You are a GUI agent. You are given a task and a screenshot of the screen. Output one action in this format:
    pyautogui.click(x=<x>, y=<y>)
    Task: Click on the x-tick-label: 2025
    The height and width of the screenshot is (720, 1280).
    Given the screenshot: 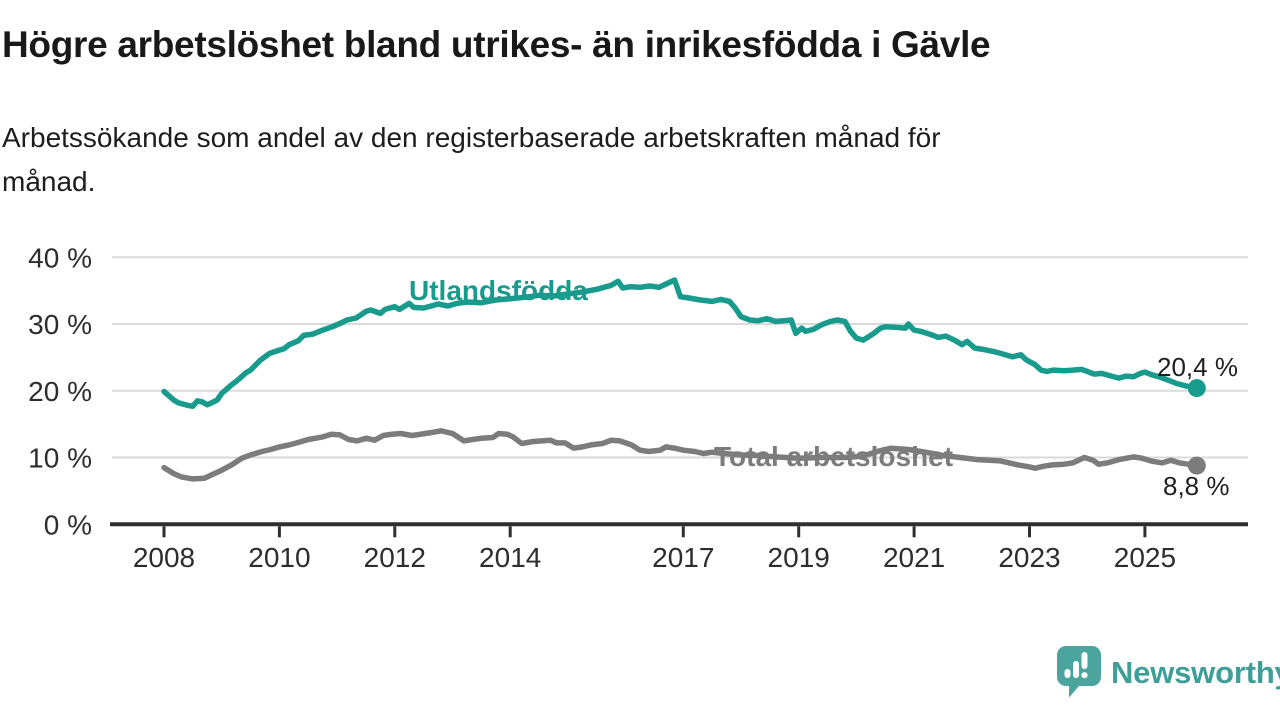 What is the action you would take?
    pyautogui.click(x=1145, y=557)
    